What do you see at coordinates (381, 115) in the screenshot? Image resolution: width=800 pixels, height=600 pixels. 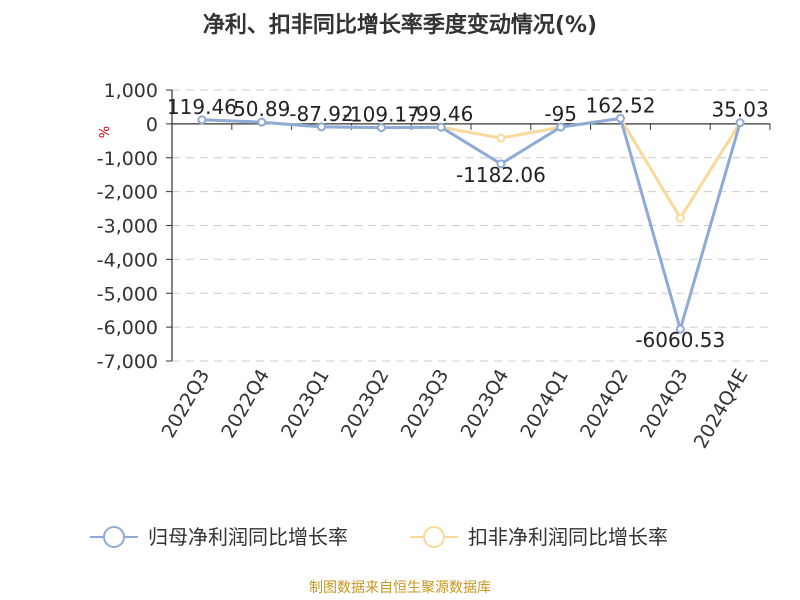 I see `data-label: -109.17` at bounding box center [381, 115].